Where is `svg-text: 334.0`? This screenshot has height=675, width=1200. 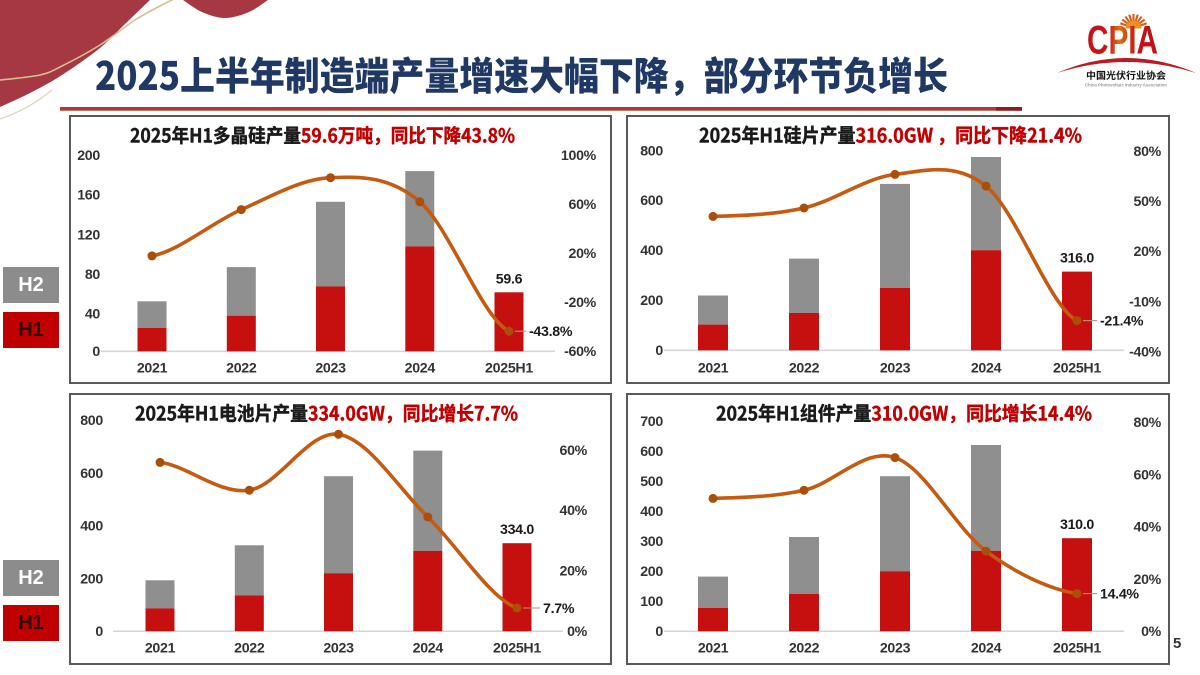 svg-text: 334.0 is located at coordinates (517, 530).